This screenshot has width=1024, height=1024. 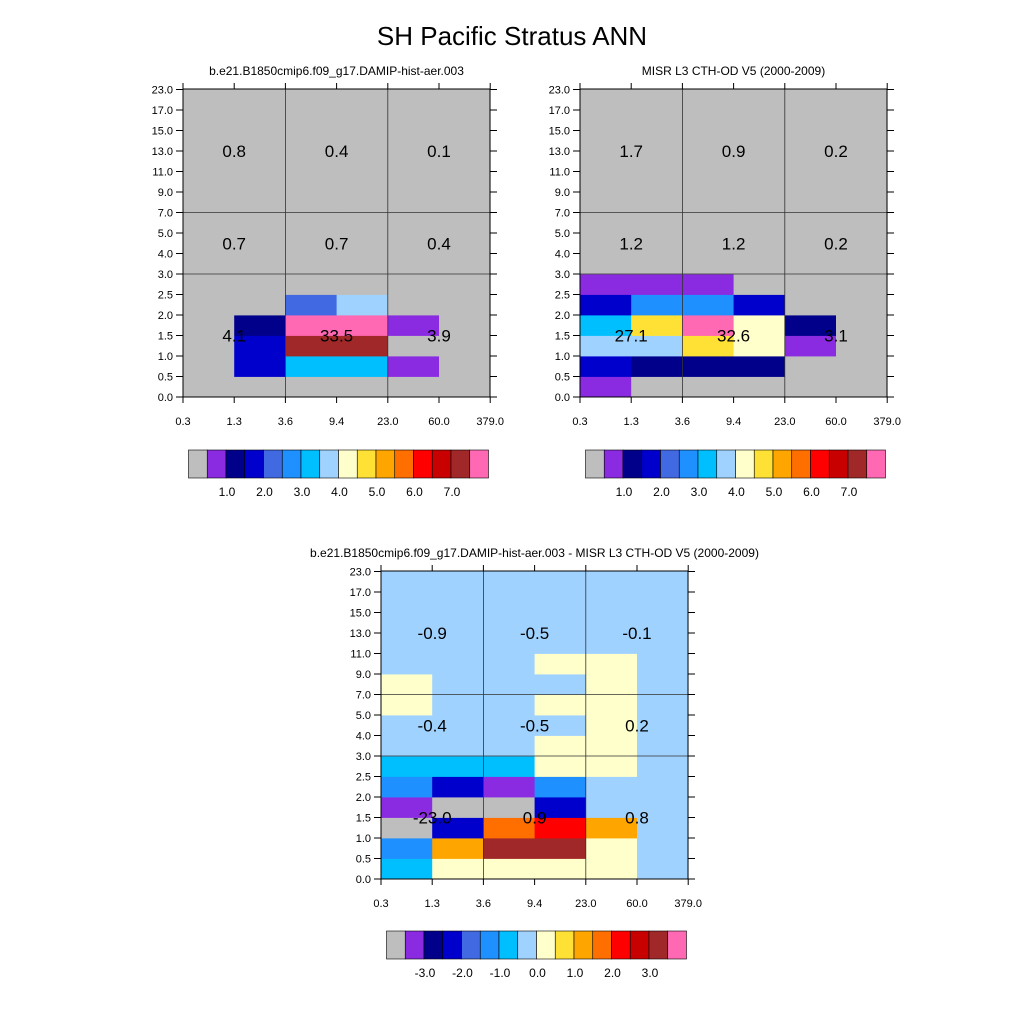 I want to click on x-tick-label: 9.4, so click(x=733, y=422).